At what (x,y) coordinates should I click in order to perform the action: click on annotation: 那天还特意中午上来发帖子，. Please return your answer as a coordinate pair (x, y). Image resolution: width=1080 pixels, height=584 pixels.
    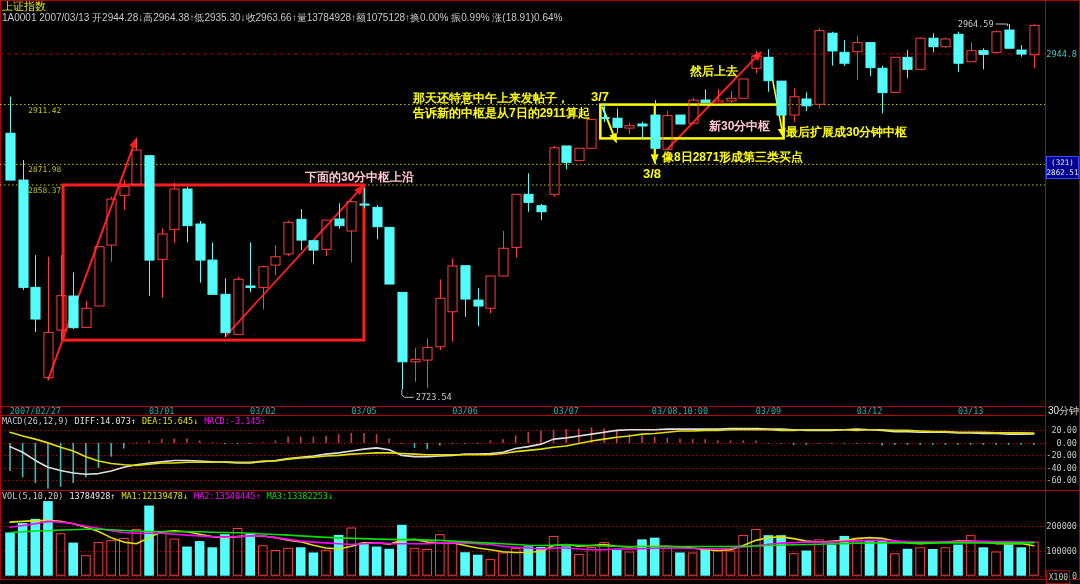
    Looking at the image, I should click on (491, 97).